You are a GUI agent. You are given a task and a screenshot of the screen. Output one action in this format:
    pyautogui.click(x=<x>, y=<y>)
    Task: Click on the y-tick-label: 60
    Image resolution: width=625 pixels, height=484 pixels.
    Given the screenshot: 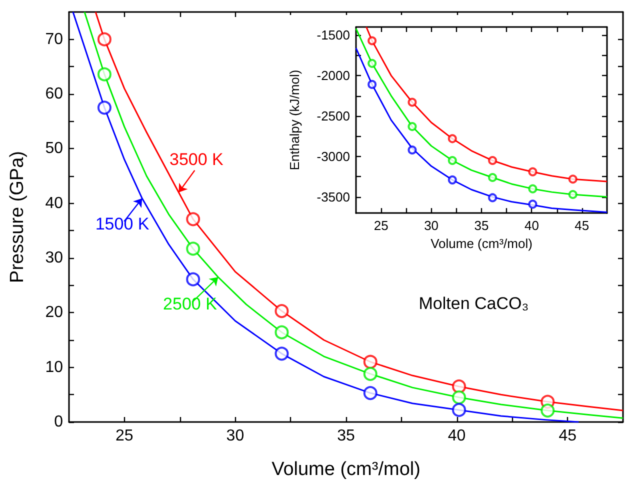 What is the action you would take?
    pyautogui.click(x=54, y=94)
    